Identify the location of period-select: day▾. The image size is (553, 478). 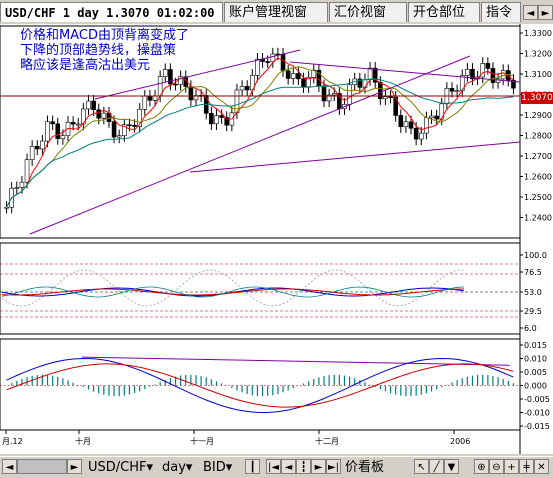
(177, 467).